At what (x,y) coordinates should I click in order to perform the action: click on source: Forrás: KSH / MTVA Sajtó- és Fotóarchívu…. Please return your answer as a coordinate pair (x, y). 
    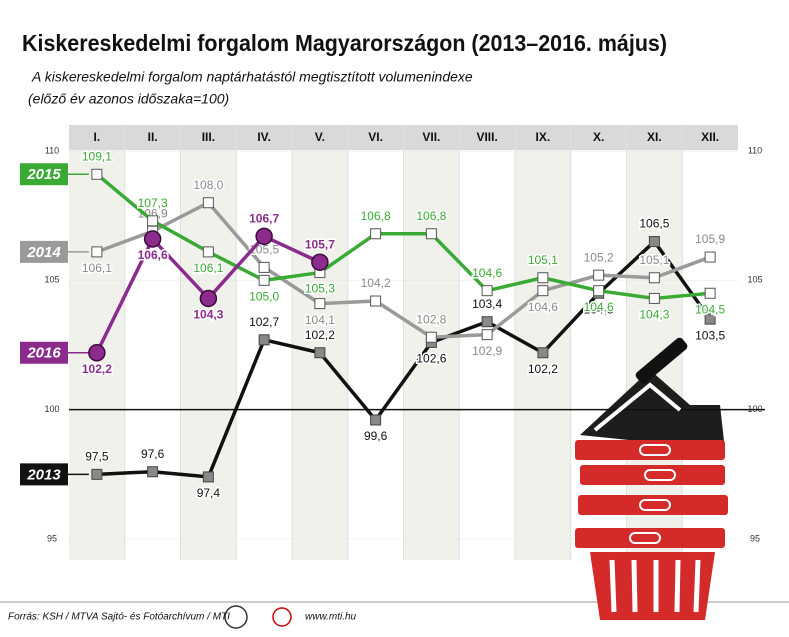
    Looking at the image, I should click on (119, 617).